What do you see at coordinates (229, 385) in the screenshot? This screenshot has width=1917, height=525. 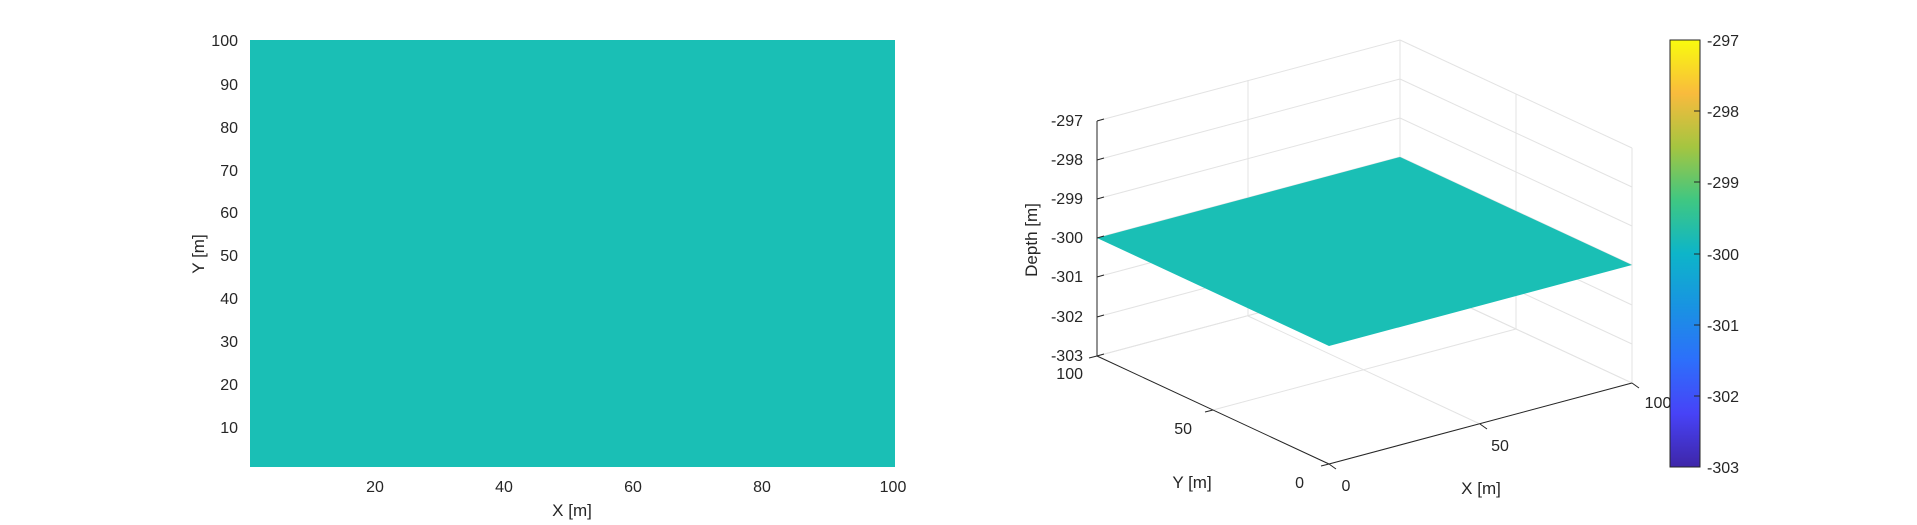 I see `plot-2d-y-tick: 20` at bounding box center [229, 385].